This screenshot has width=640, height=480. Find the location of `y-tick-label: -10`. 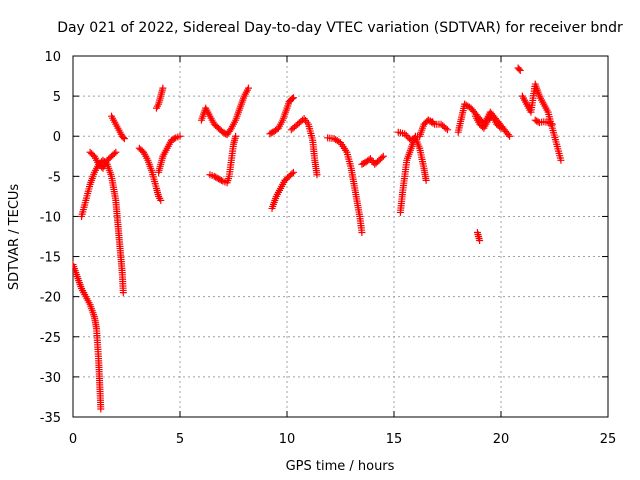

y-tick-label: -10 is located at coordinates (50, 217).